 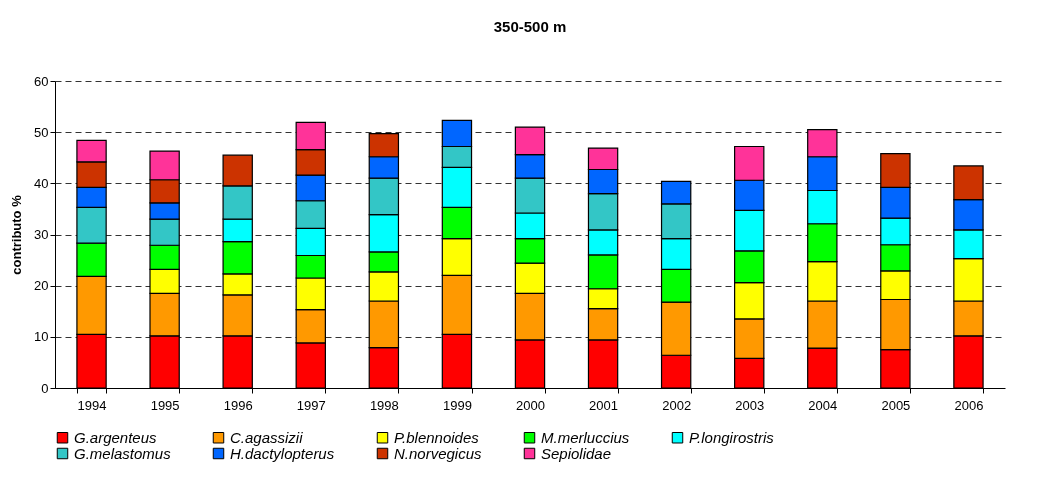 What do you see at coordinates (969, 405) in the screenshot?
I see `x-tick-label: 2006` at bounding box center [969, 405].